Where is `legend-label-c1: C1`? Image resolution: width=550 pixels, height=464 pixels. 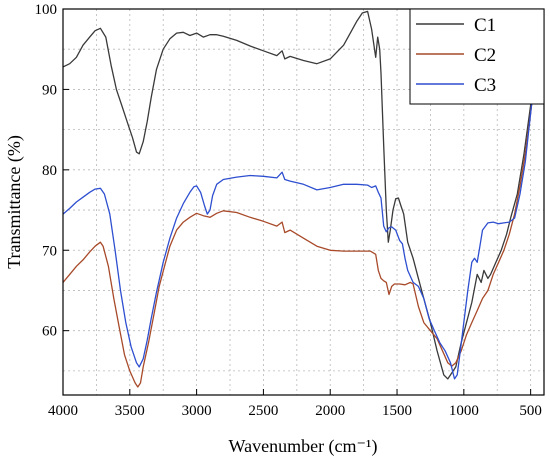 legend-label-c1: C1 is located at coordinates (485, 25).